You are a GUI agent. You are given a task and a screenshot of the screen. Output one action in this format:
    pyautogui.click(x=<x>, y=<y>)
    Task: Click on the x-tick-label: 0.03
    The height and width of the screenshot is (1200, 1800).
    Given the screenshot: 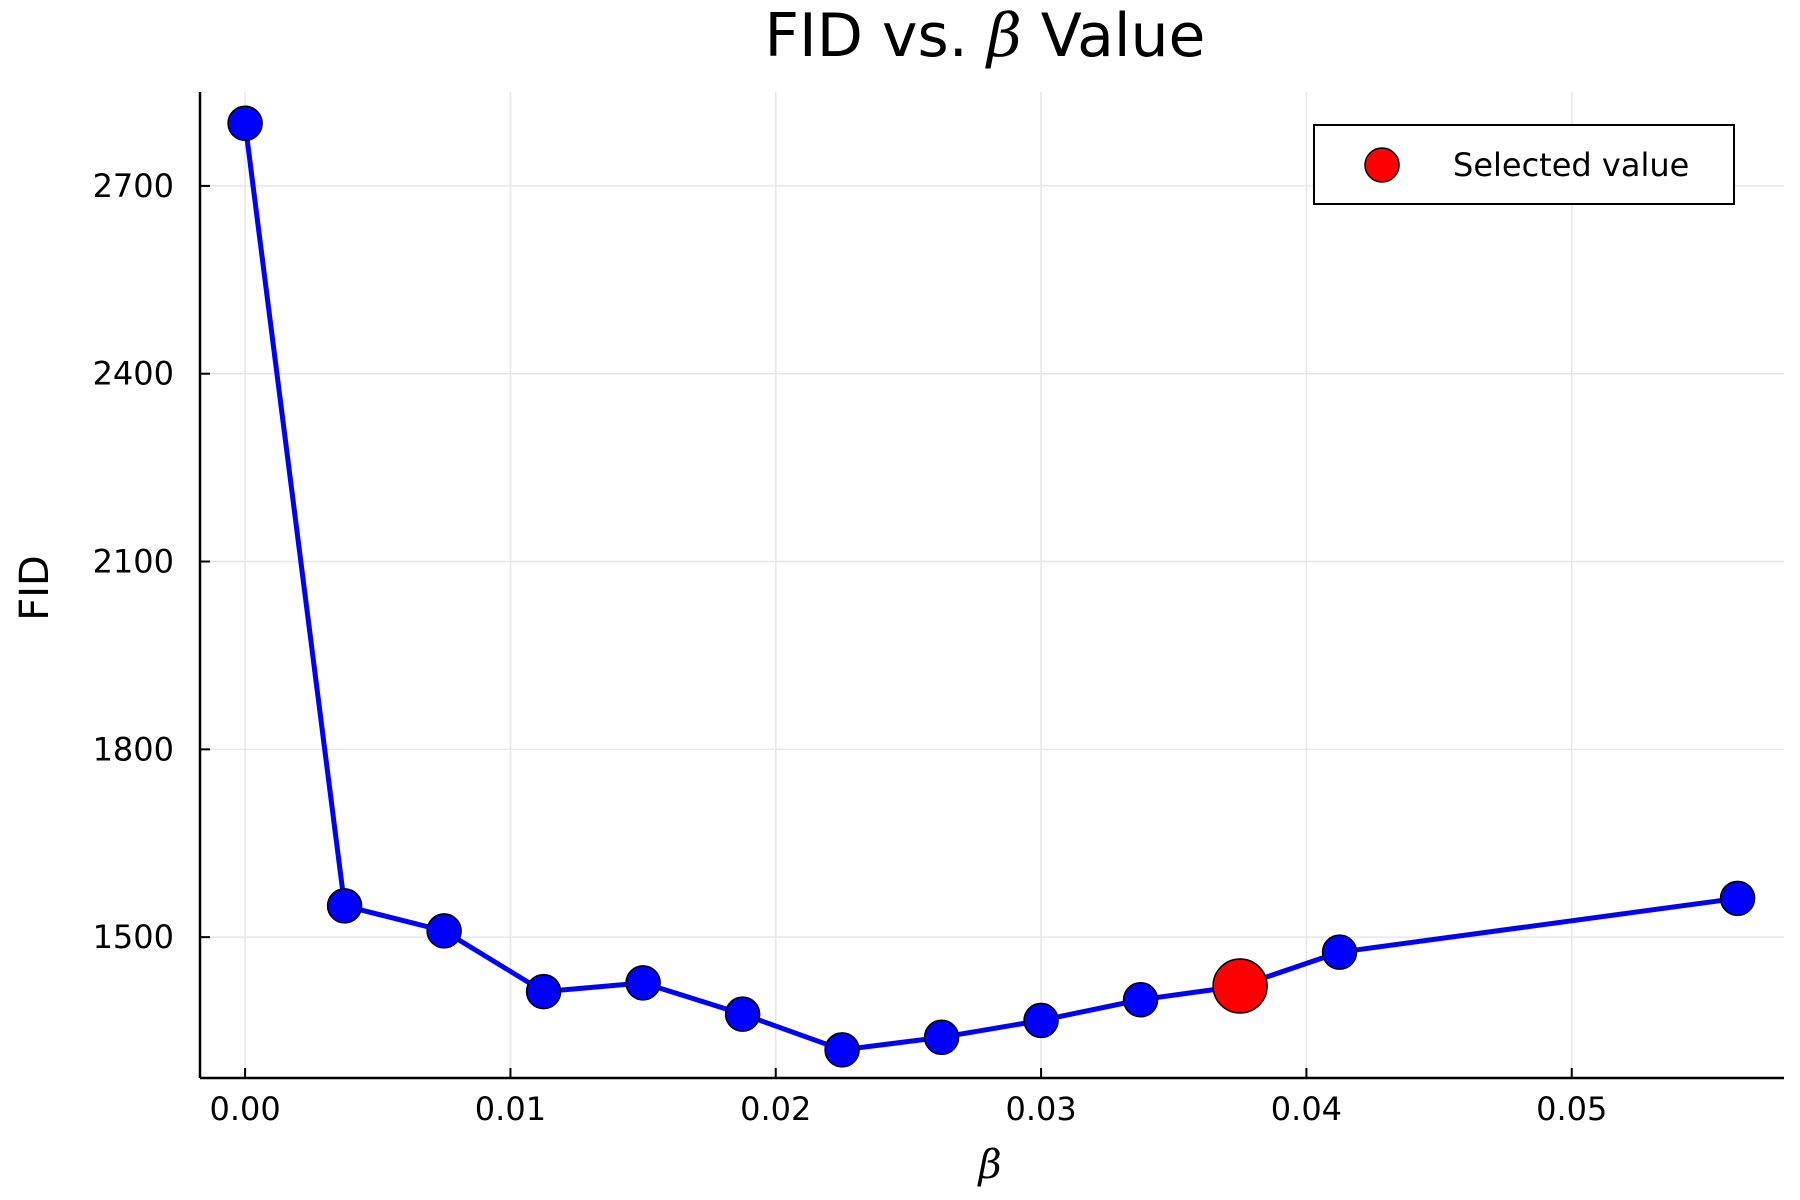 What is the action you would take?
    pyautogui.click(x=1040, y=1109)
    